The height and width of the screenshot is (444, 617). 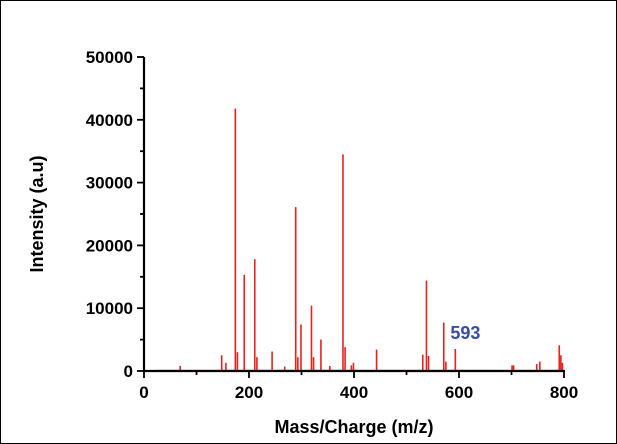 I want to click on y-axis-title: Intensity (a.u), so click(x=37, y=213).